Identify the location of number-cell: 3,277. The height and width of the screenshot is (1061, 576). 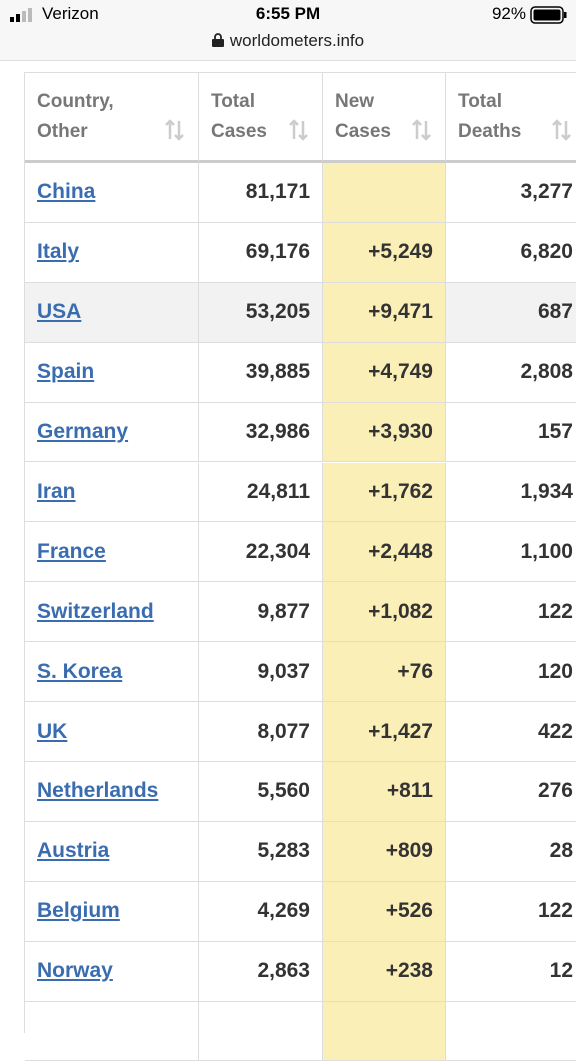
(511, 193).